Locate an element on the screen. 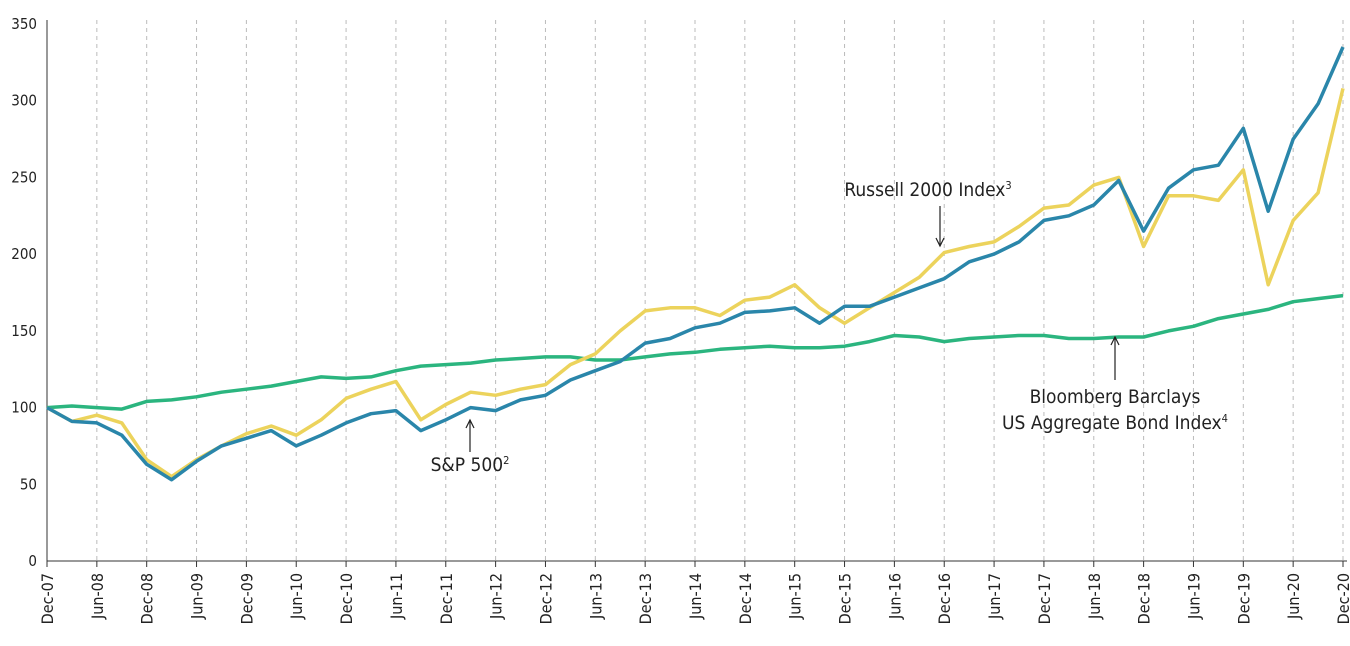 The height and width of the screenshot is (646, 1350). annotation-text: Russell 2000 Index3 is located at coordinates (927, 190).